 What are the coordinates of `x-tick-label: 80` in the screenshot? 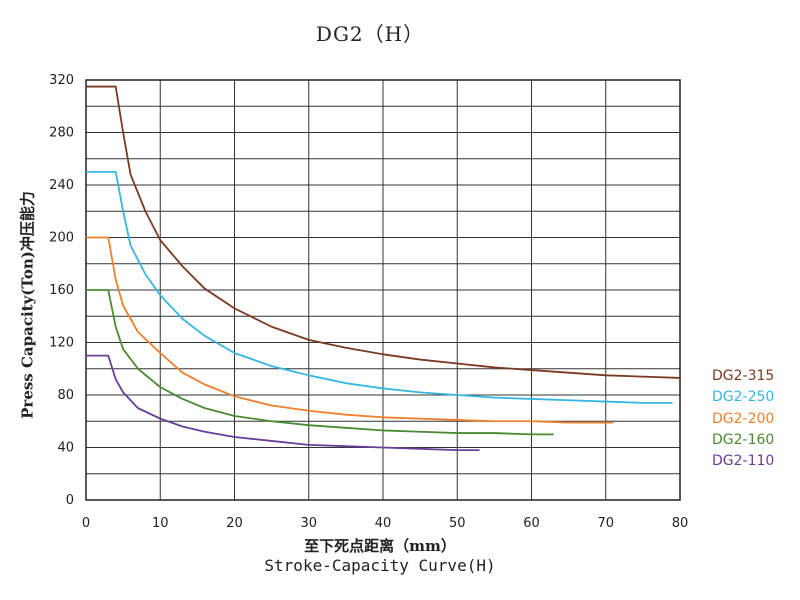 It's located at (680, 523).